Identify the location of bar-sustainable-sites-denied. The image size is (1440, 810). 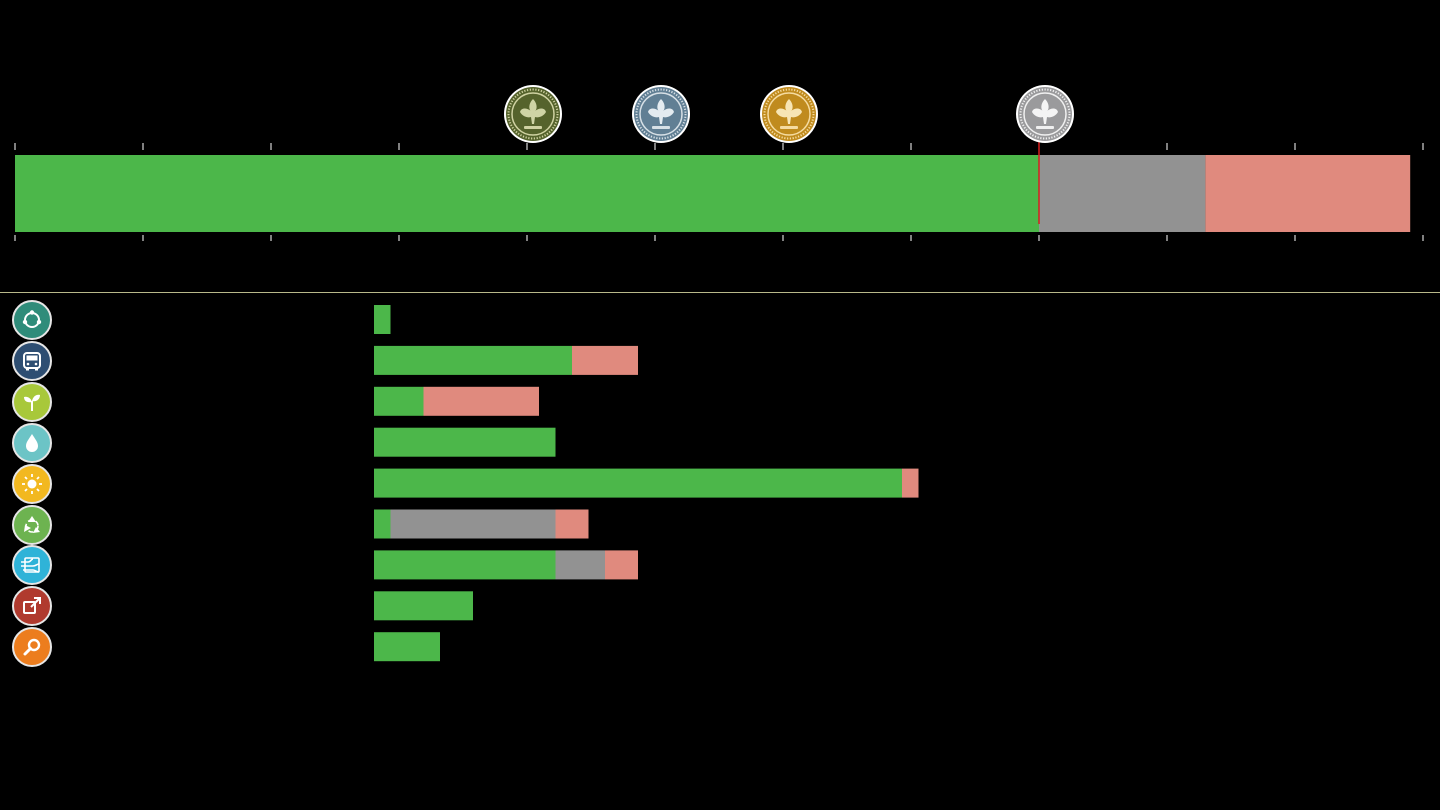
(481, 401).